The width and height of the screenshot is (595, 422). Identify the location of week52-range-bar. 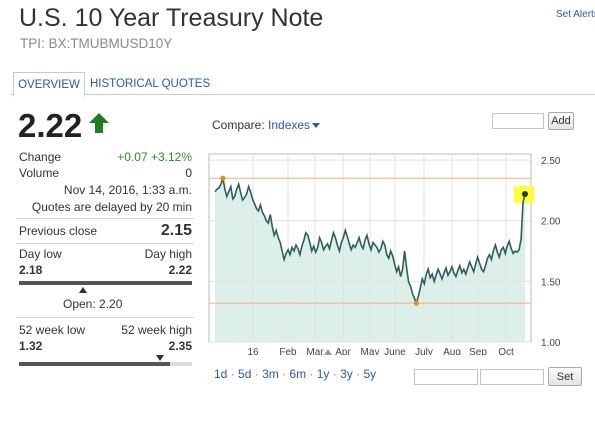
(105, 364).